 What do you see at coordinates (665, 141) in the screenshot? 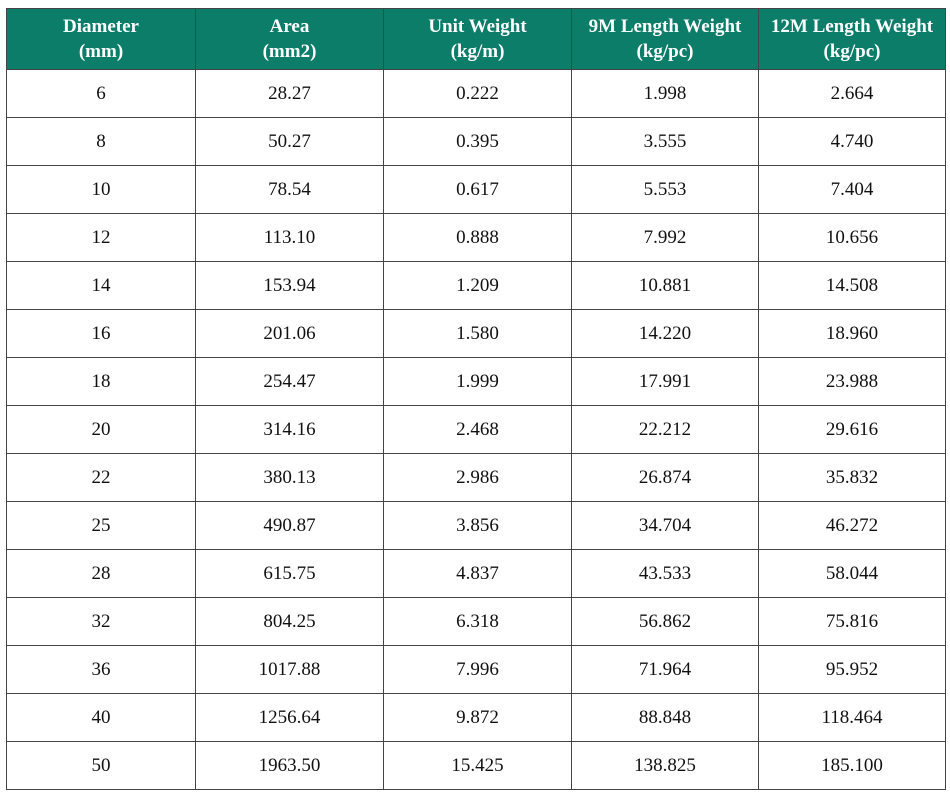
I see `table-cell: 3.555` at bounding box center [665, 141].